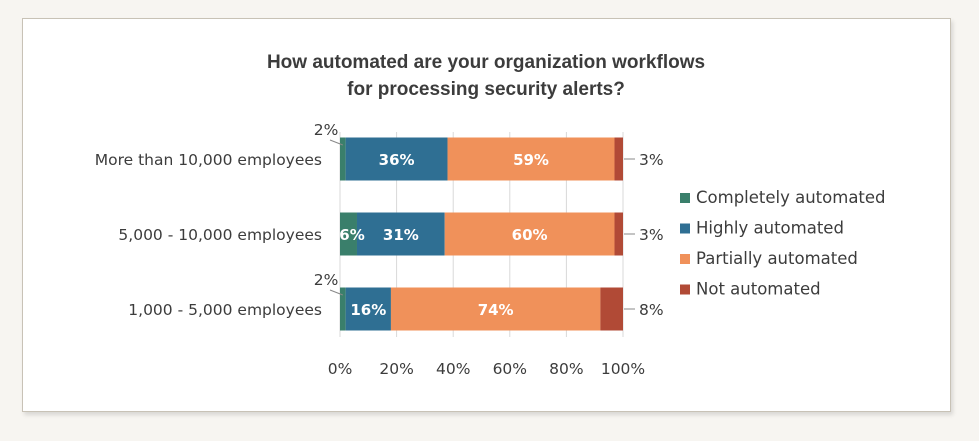 The width and height of the screenshot is (979, 441). I want to click on x-tick-label: 40%, so click(453, 369).